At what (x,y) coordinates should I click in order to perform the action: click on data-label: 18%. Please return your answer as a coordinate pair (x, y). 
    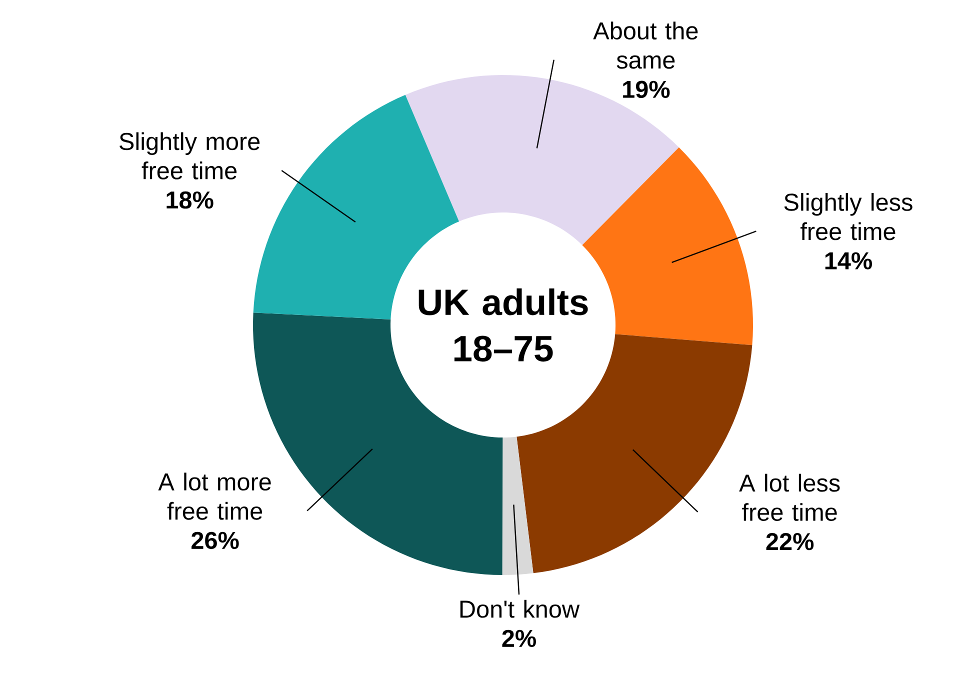
    Looking at the image, I should click on (190, 200).